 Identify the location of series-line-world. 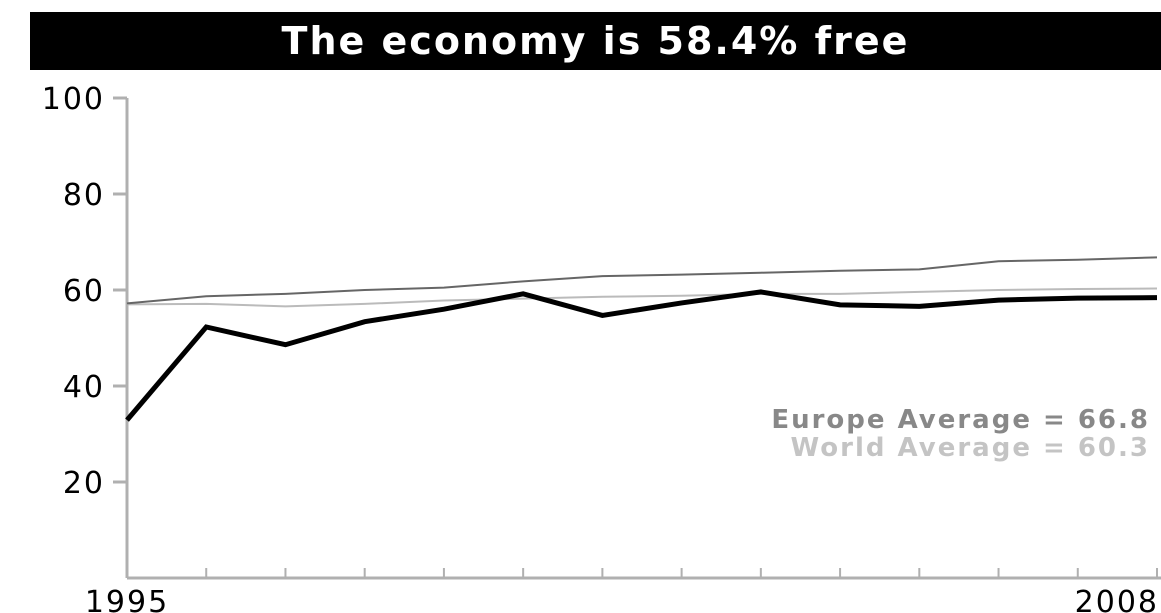
(642, 297).